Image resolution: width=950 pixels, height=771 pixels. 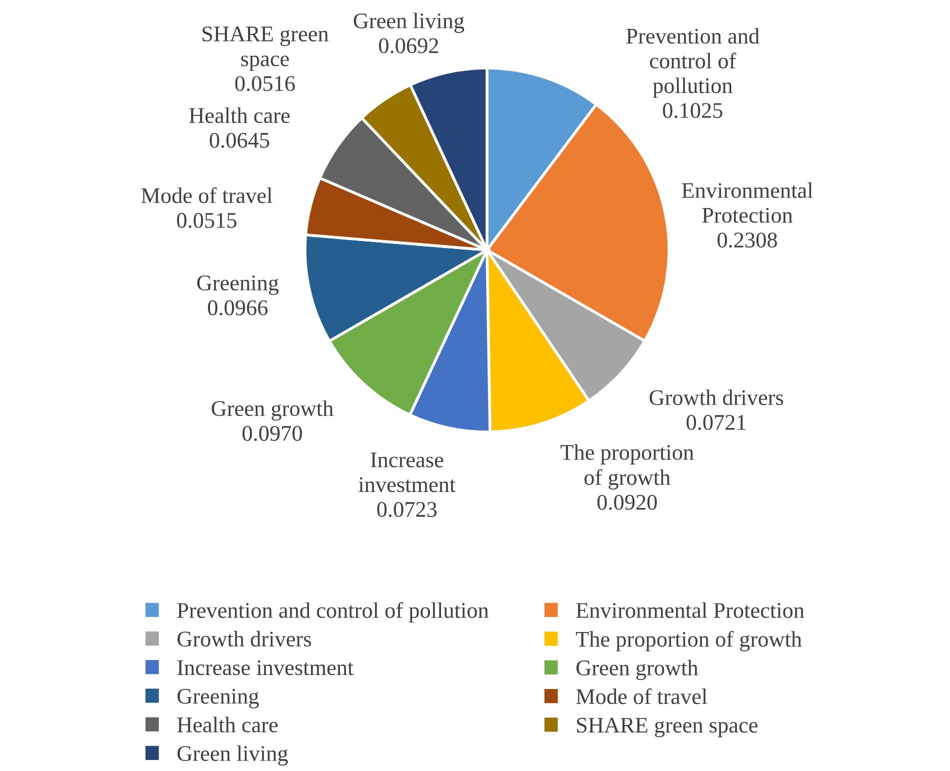 I want to click on slice-label: Mode of travel, so click(x=206, y=195).